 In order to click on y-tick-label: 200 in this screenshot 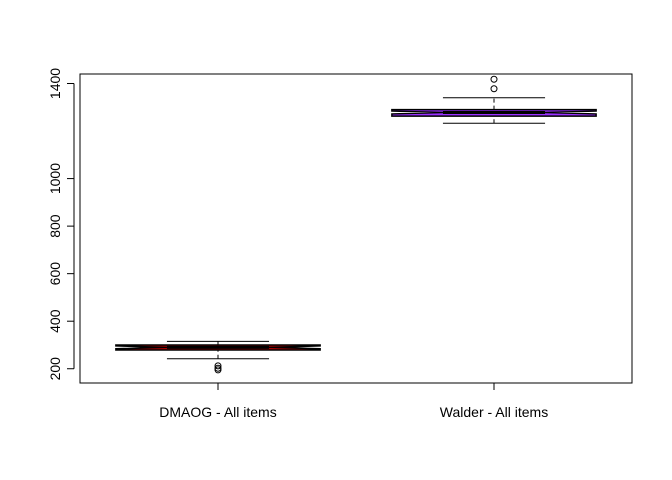, I will do `click(55, 369)`.